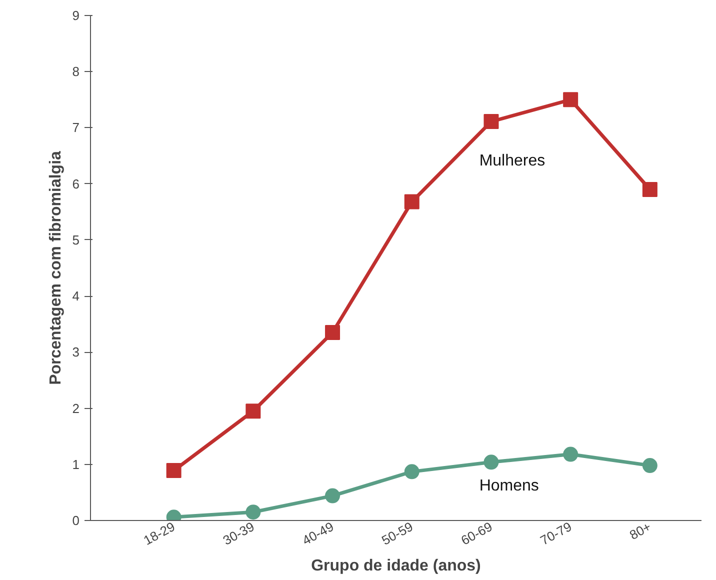 This screenshot has width=716, height=580. I want to click on y-tick-label: 7, so click(76, 128).